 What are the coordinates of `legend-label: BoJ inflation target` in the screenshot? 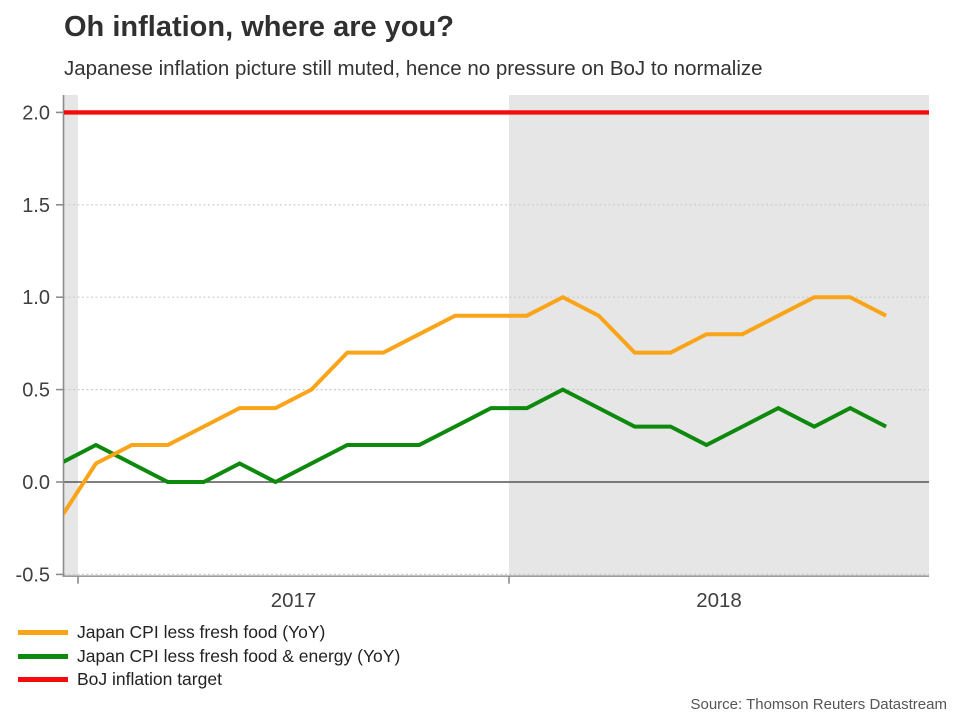 It's located at (149, 679).